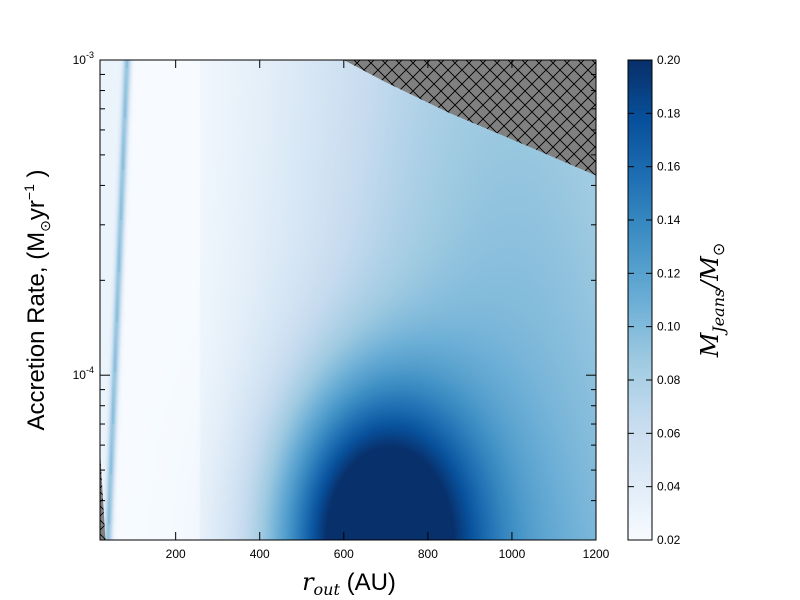 The image size is (800, 600). What do you see at coordinates (428, 554) in the screenshot?
I see `x-tick-label: 800` at bounding box center [428, 554].